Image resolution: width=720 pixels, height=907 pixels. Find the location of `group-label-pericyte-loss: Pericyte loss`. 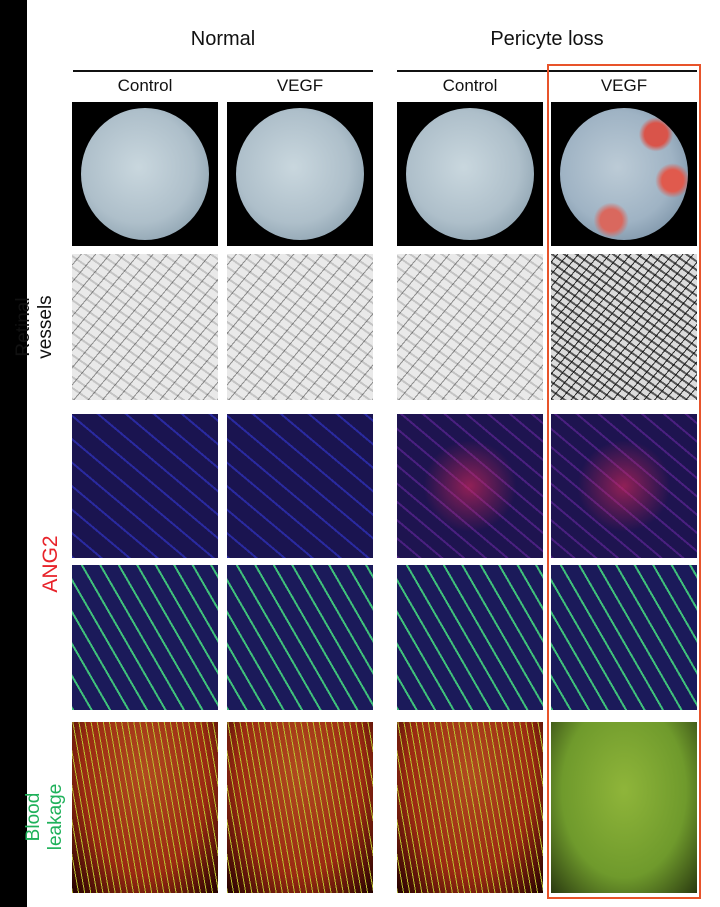

group-label-pericyte-loss: Pericyte loss is located at coordinates (547, 39).